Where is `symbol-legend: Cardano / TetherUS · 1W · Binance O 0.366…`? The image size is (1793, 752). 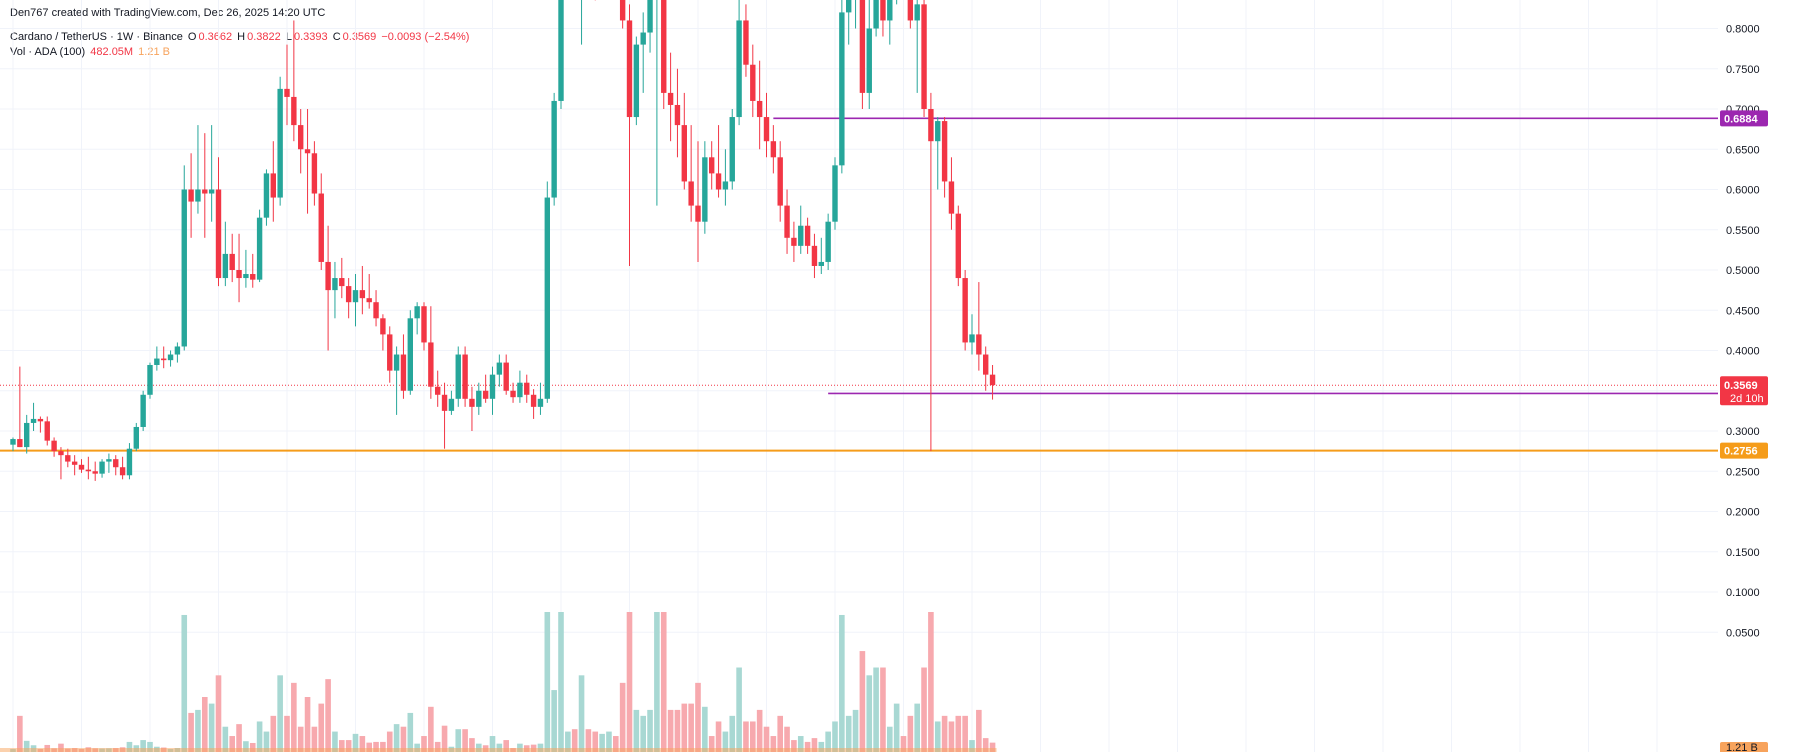
symbol-legend: Cardano / TetherUS · 1W · Binance O 0.366… is located at coordinates (240, 37).